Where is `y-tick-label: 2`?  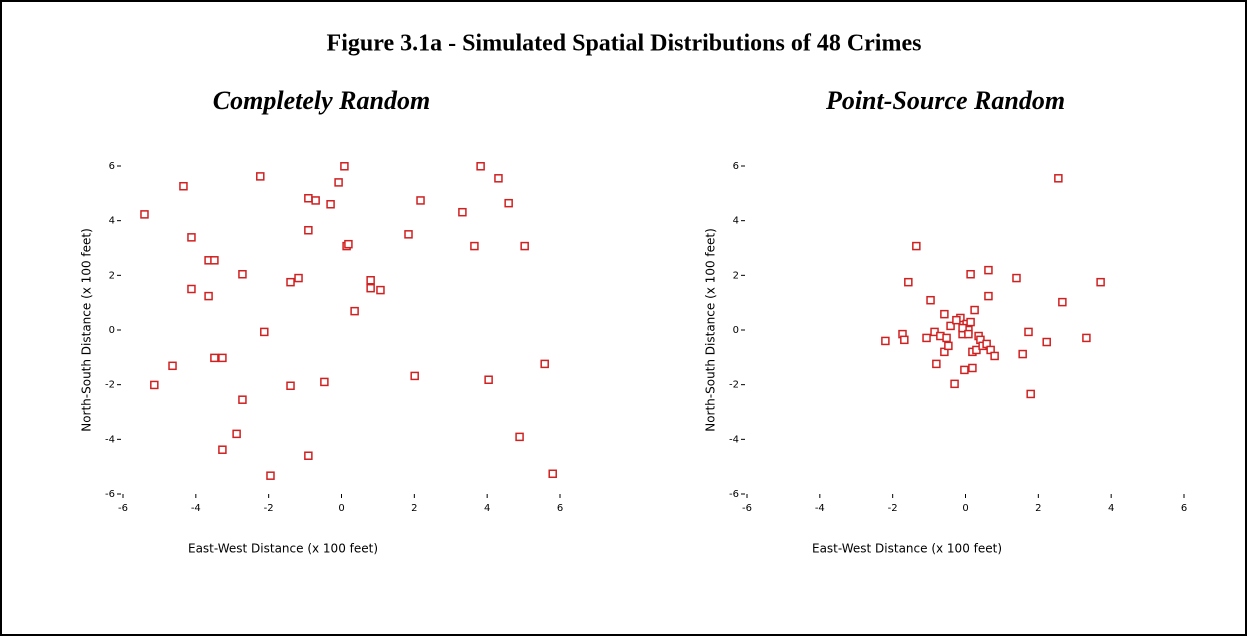 y-tick-label: 2 is located at coordinates (112, 275).